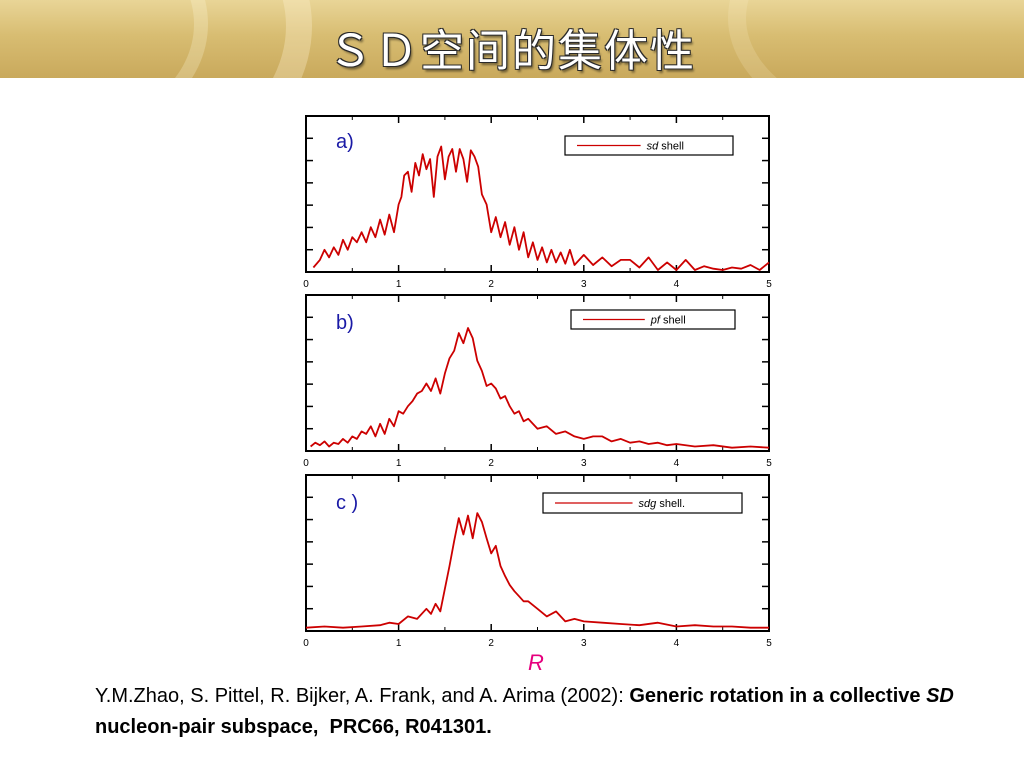 The width and height of the screenshot is (1024, 768). Describe the element at coordinates (541, 208) in the screenshot. I see `series-line-sd` at that location.